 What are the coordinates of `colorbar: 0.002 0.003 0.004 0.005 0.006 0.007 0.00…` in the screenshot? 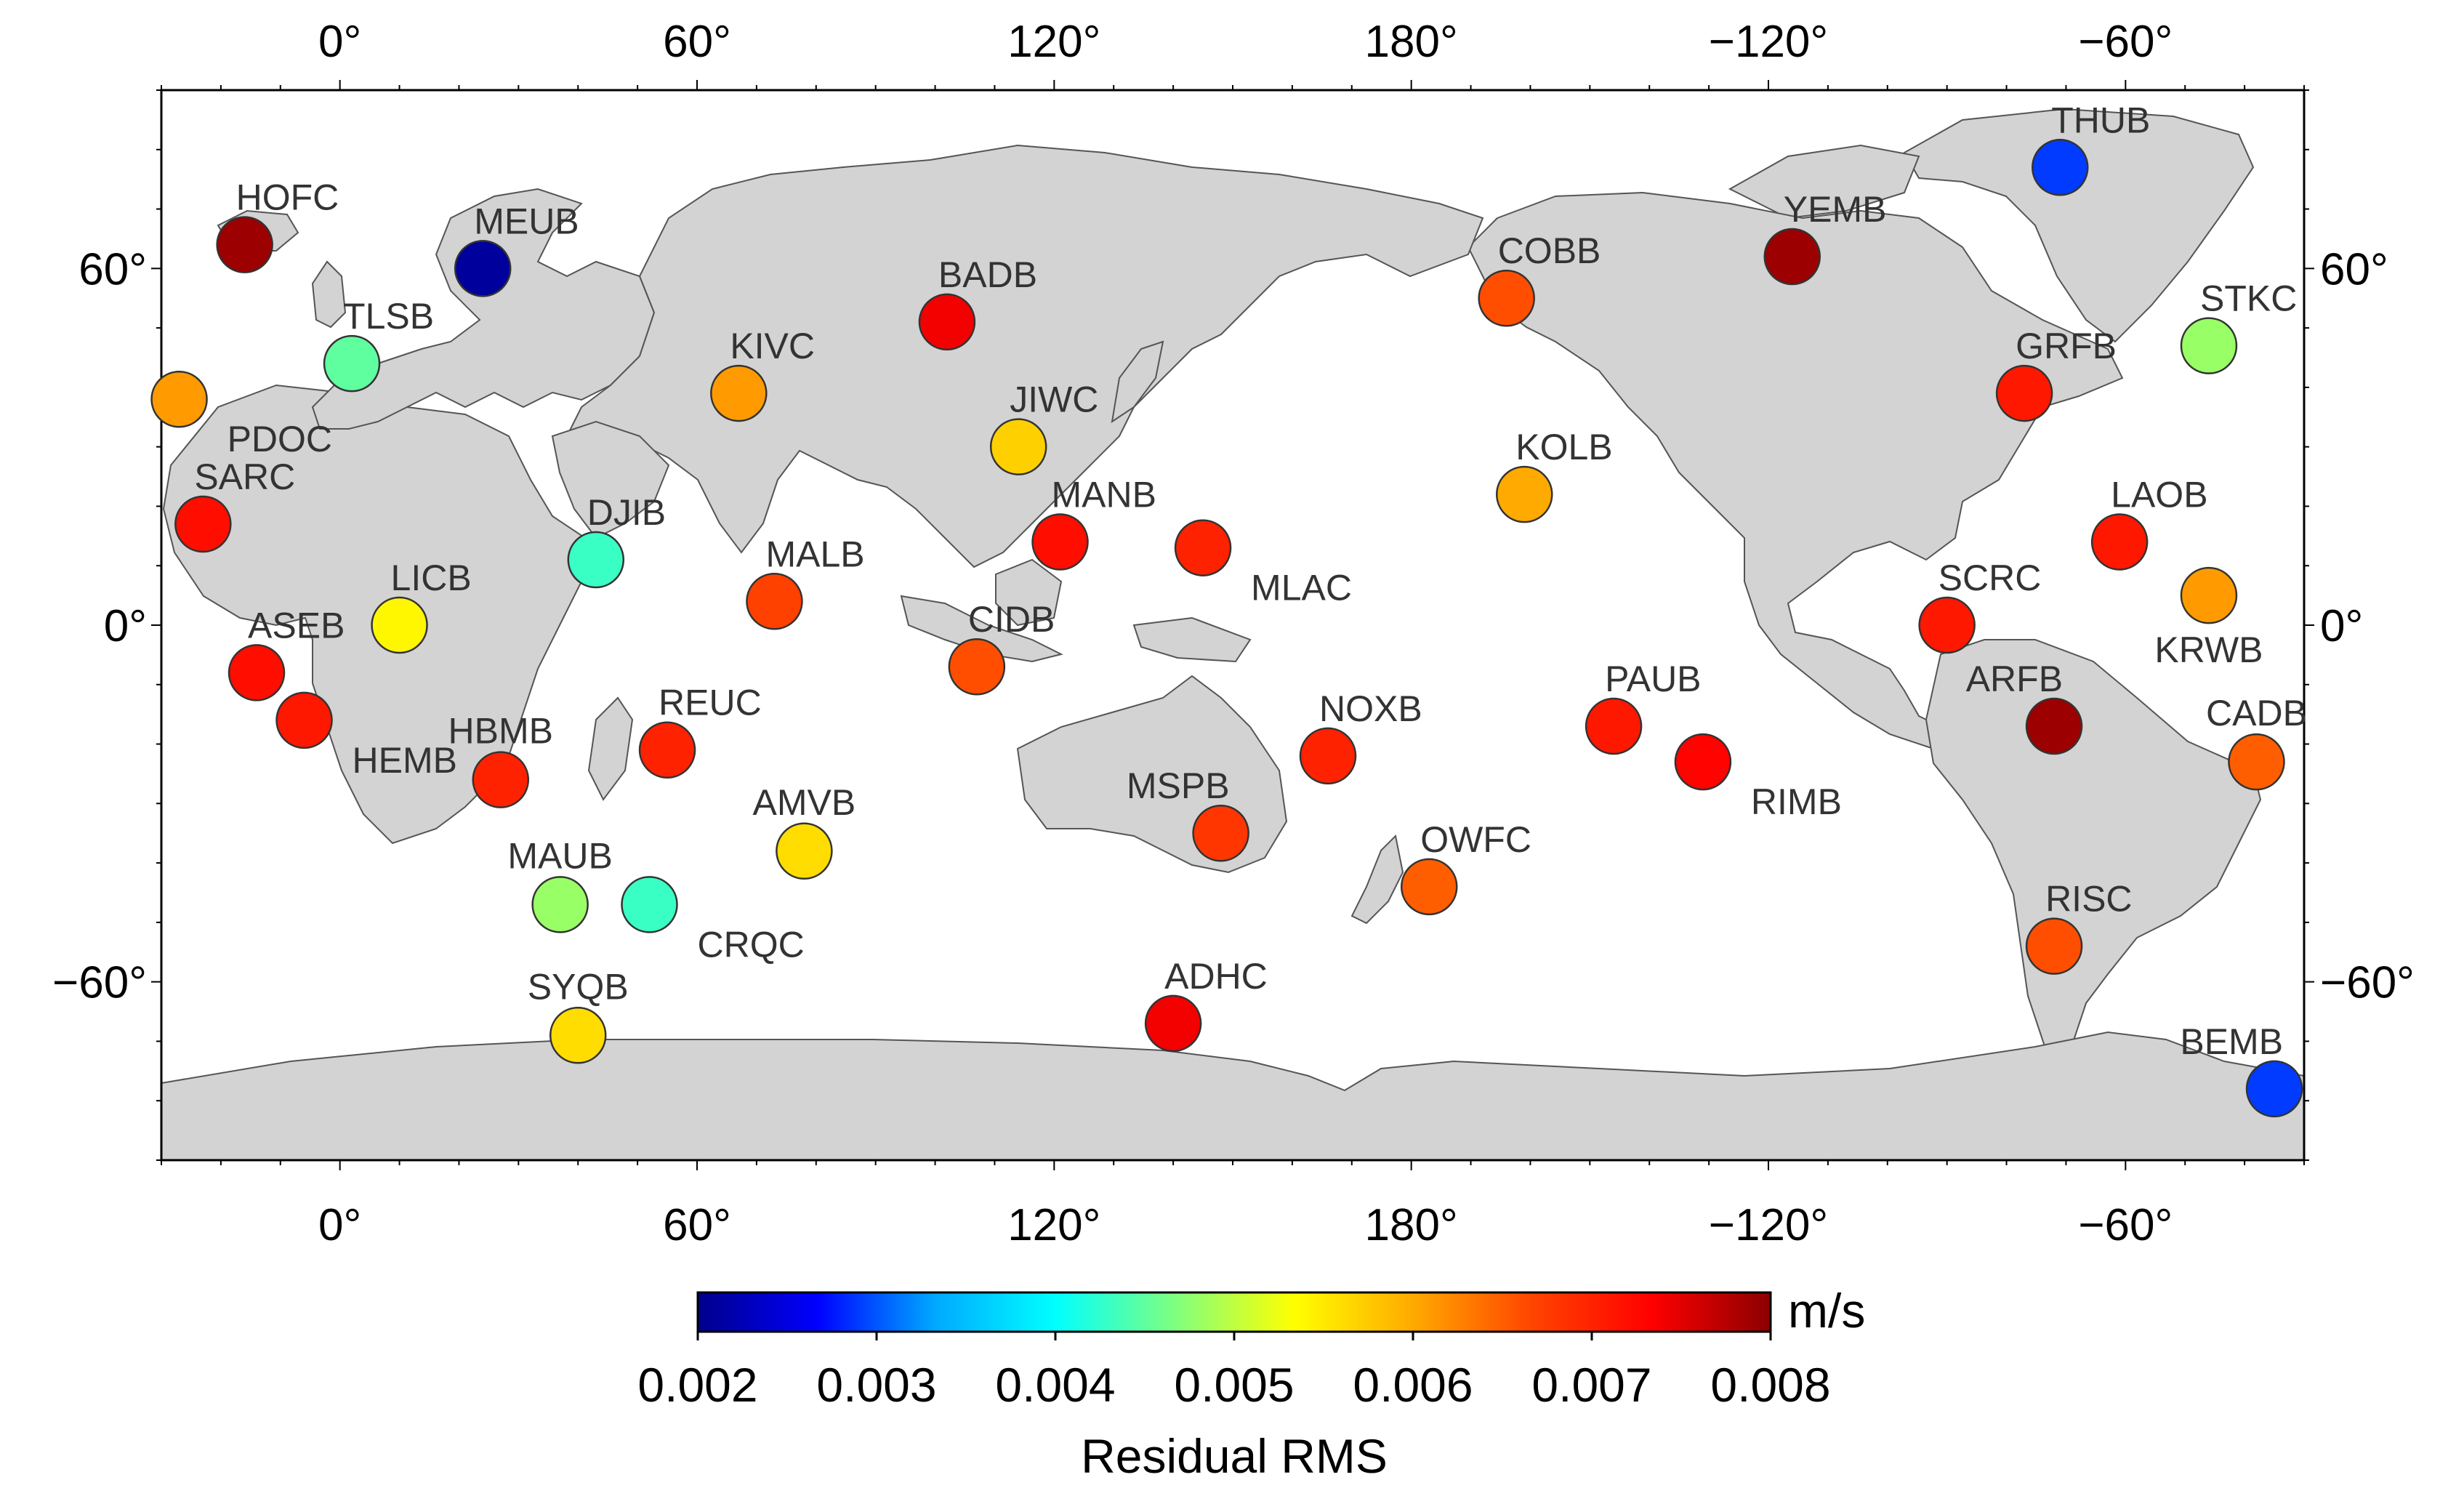 It's located at (1251, 1383).